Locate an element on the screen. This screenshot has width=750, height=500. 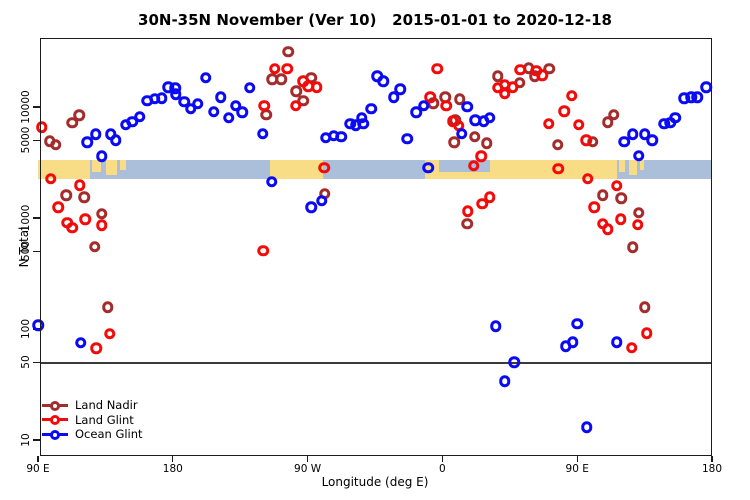
map-band-sea-notch is located at coordinates (465, 166).